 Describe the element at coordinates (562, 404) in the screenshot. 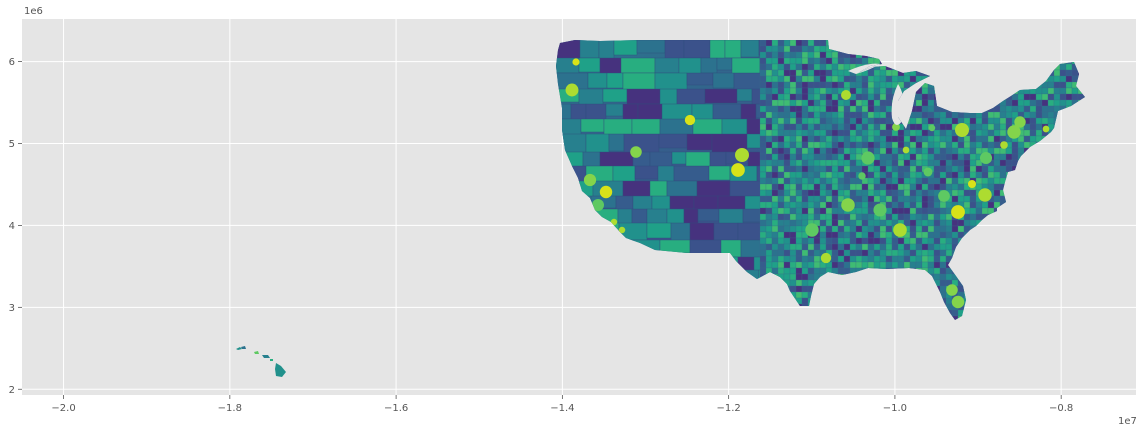

I see `x-axis: −2.0 −1.8 −1.6 −1.4 −1.2 −1.0 −0.8` at that location.